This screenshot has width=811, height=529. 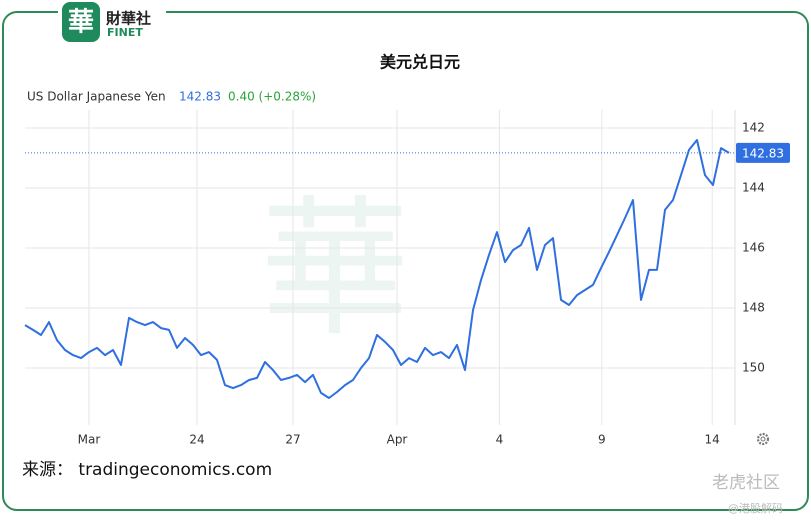 I want to click on x-tick-label: 4, so click(x=500, y=440).